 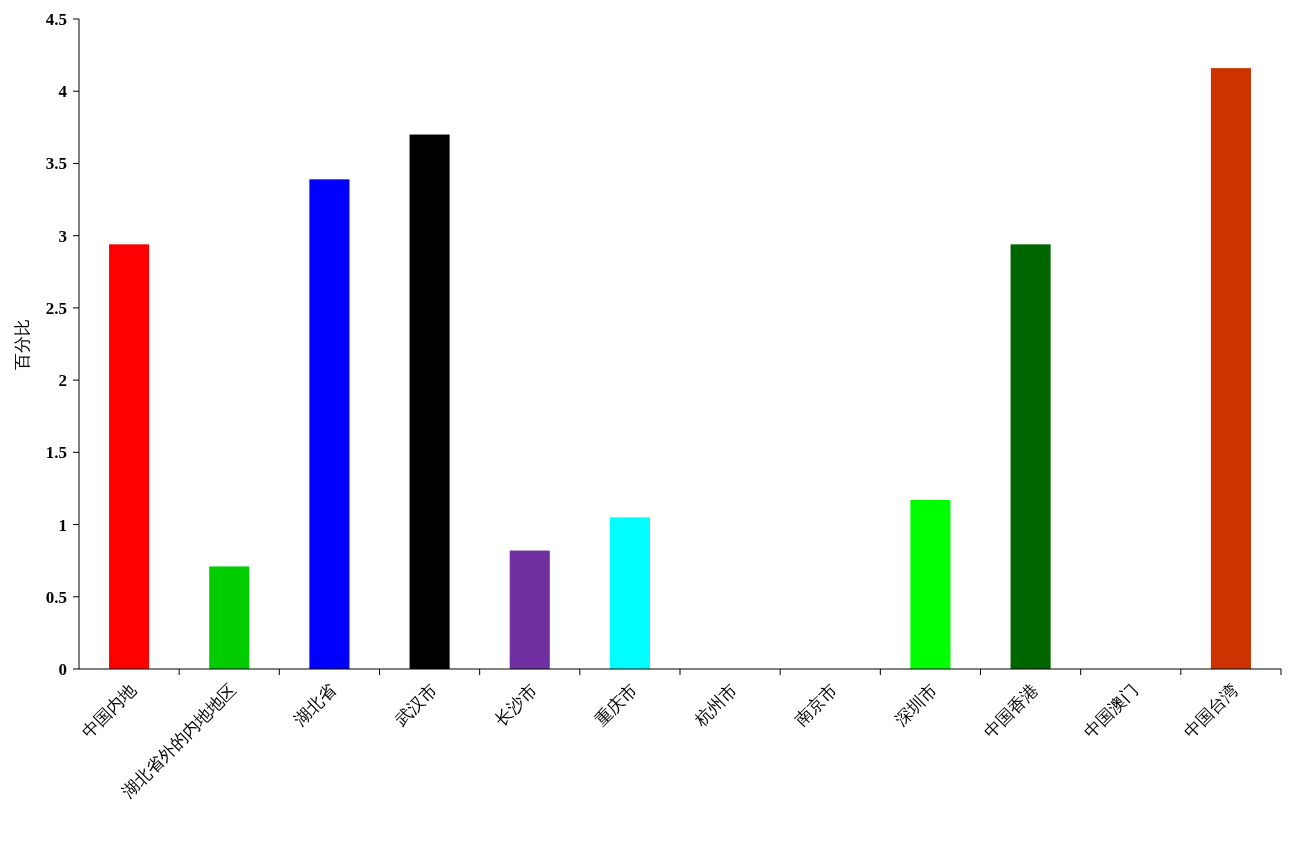 I want to click on y-tick-label: 4, so click(x=63, y=92).